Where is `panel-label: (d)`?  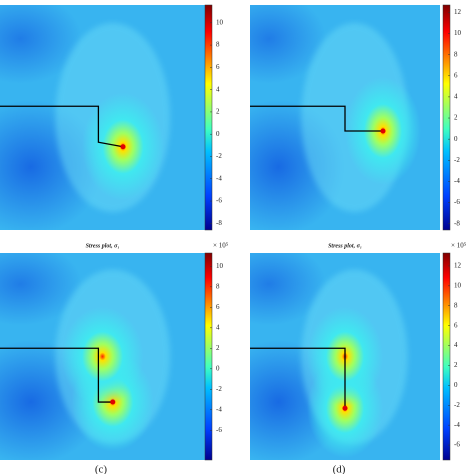
panel-label: (d) is located at coordinates (339, 469).